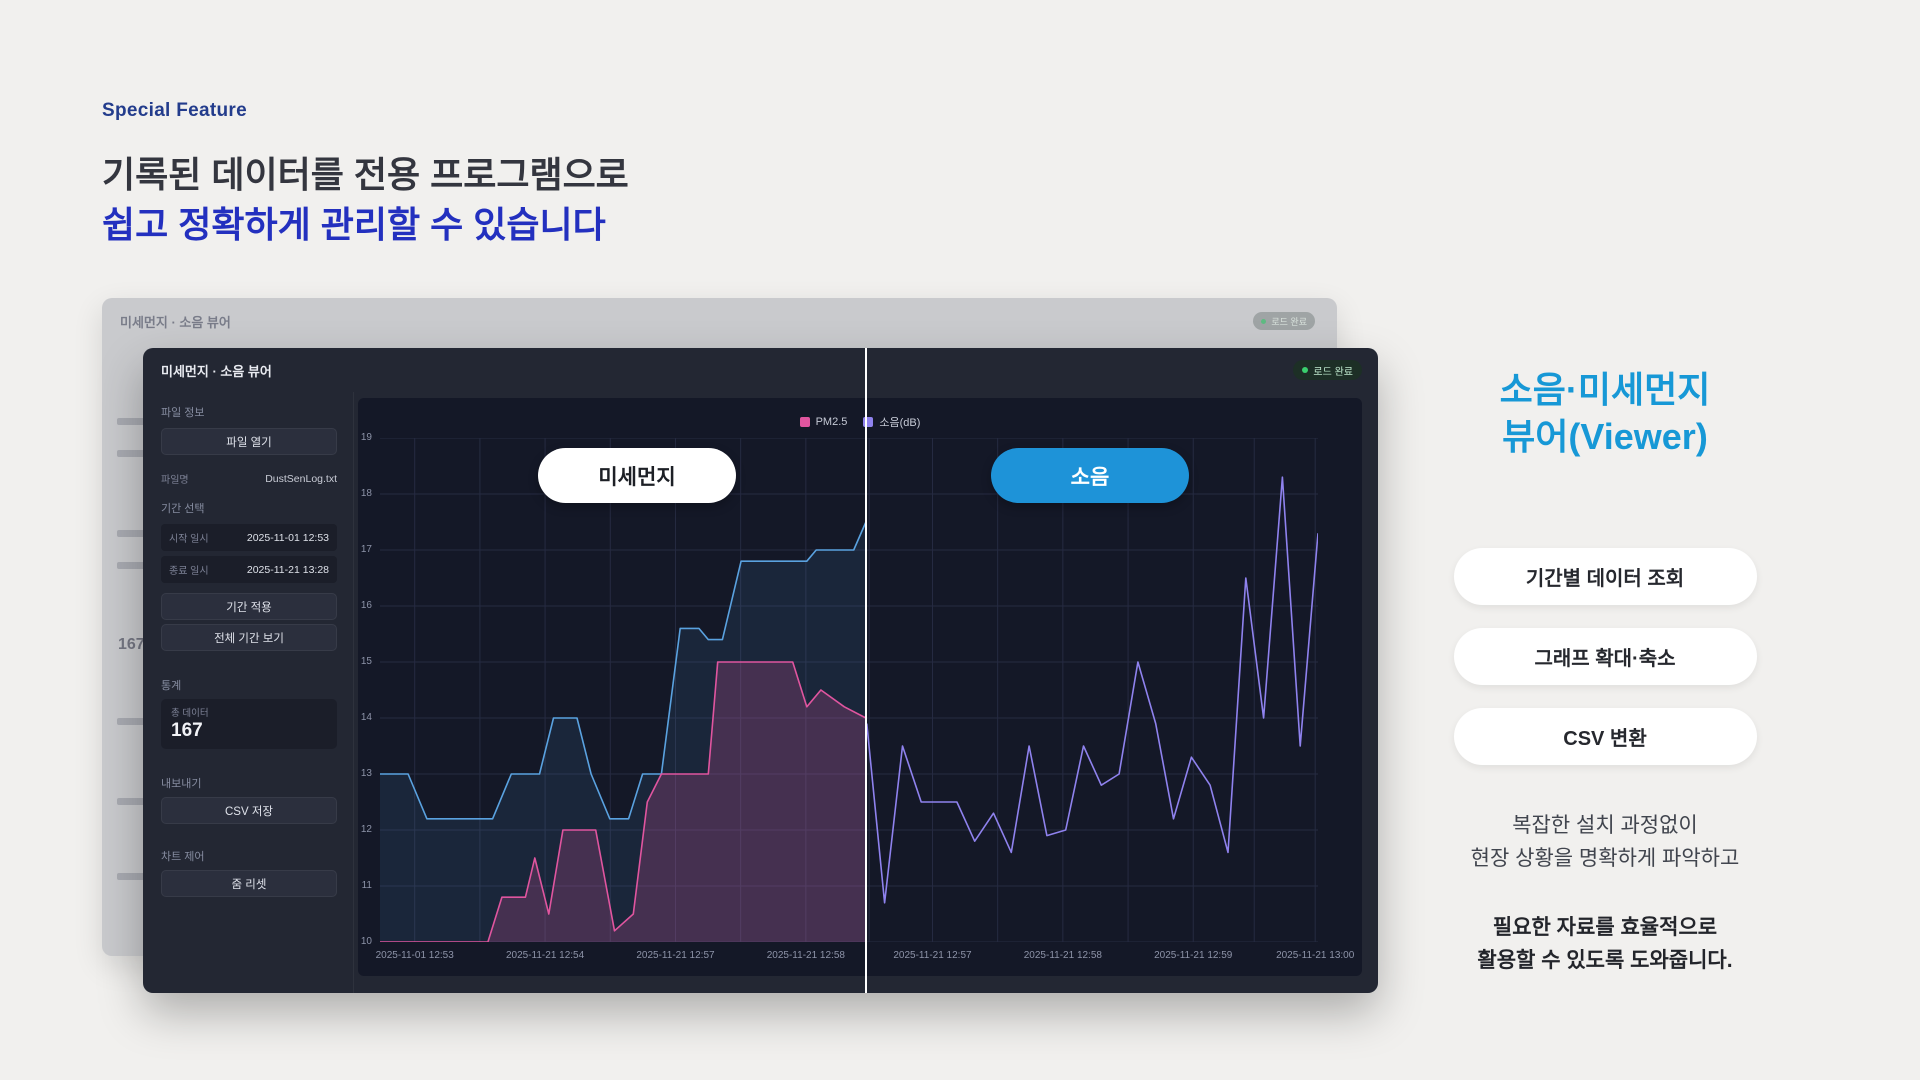  Describe the element at coordinates (1605, 413) in the screenshot. I see `feature-panel-title: 소음·미세먼지 뷰어(Viewer)` at that location.